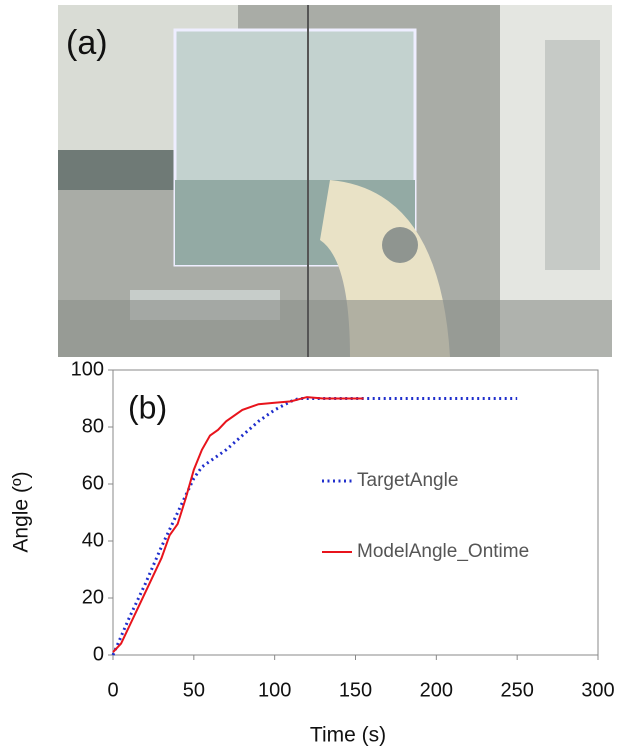 The image size is (619, 751). Describe the element at coordinates (194, 690) in the screenshot. I see `x-tick-label: 50` at that location.